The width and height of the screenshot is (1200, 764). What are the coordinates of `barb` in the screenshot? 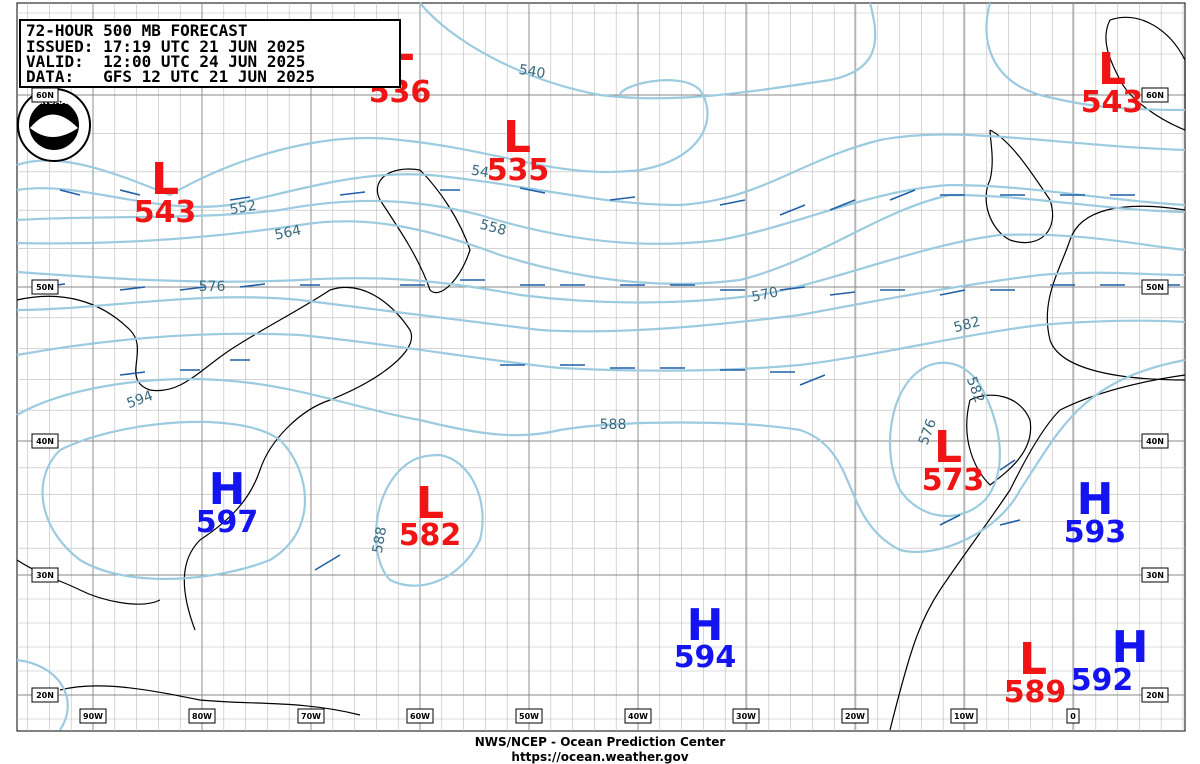 It's located at (597, 201).